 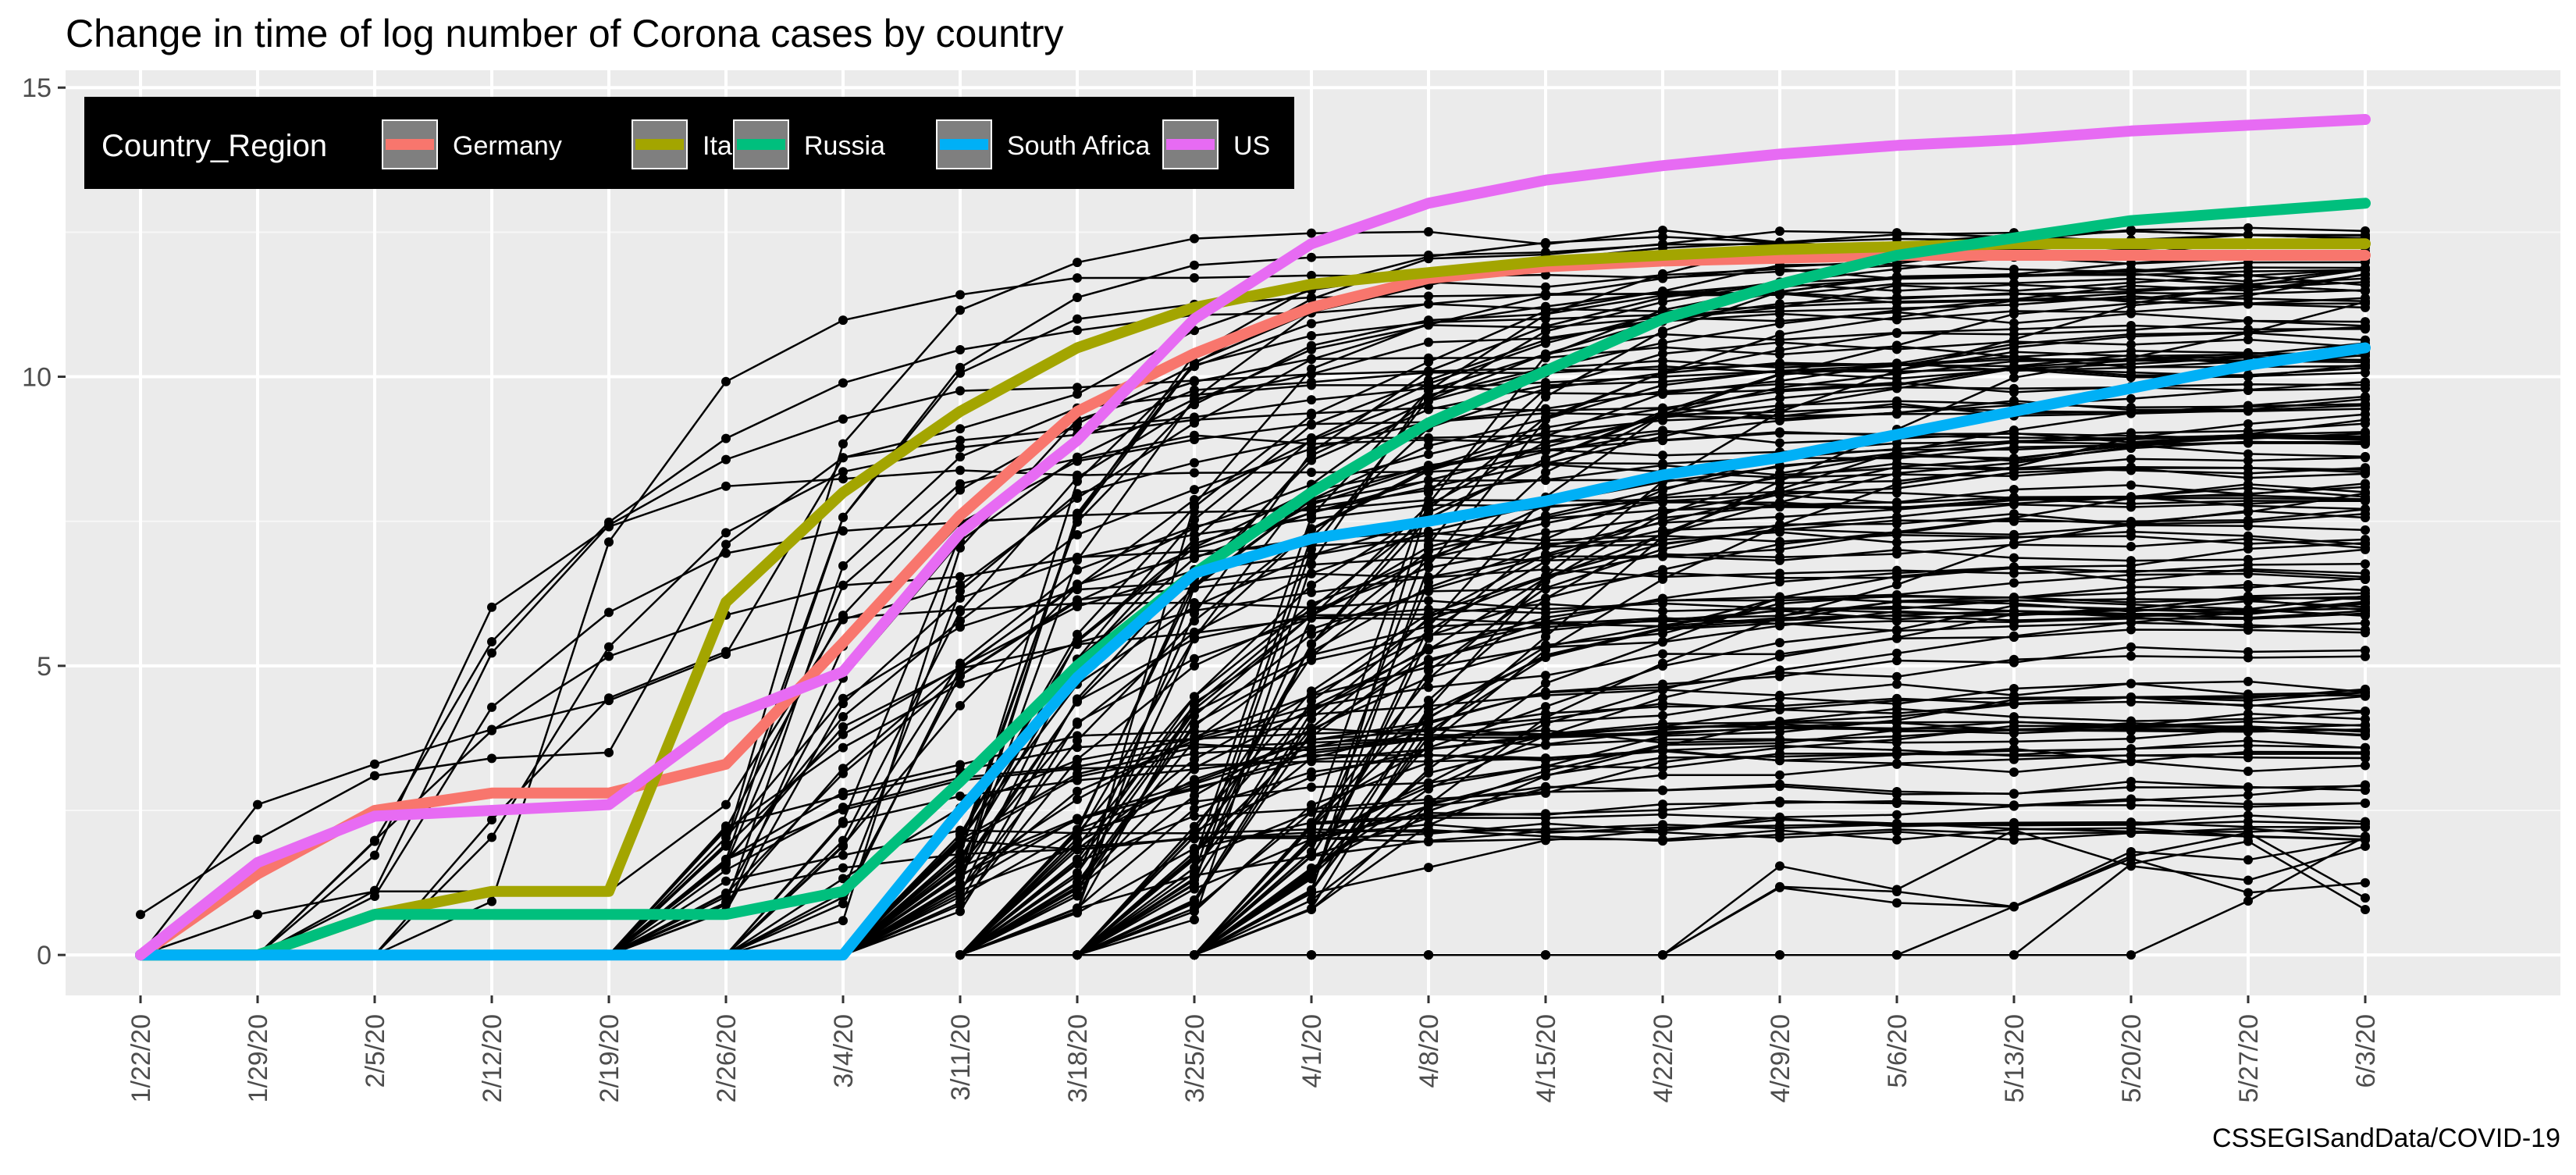 What do you see at coordinates (141, 1058) in the screenshot?
I see `x-tick-label: 1/22/20` at bounding box center [141, 1058].